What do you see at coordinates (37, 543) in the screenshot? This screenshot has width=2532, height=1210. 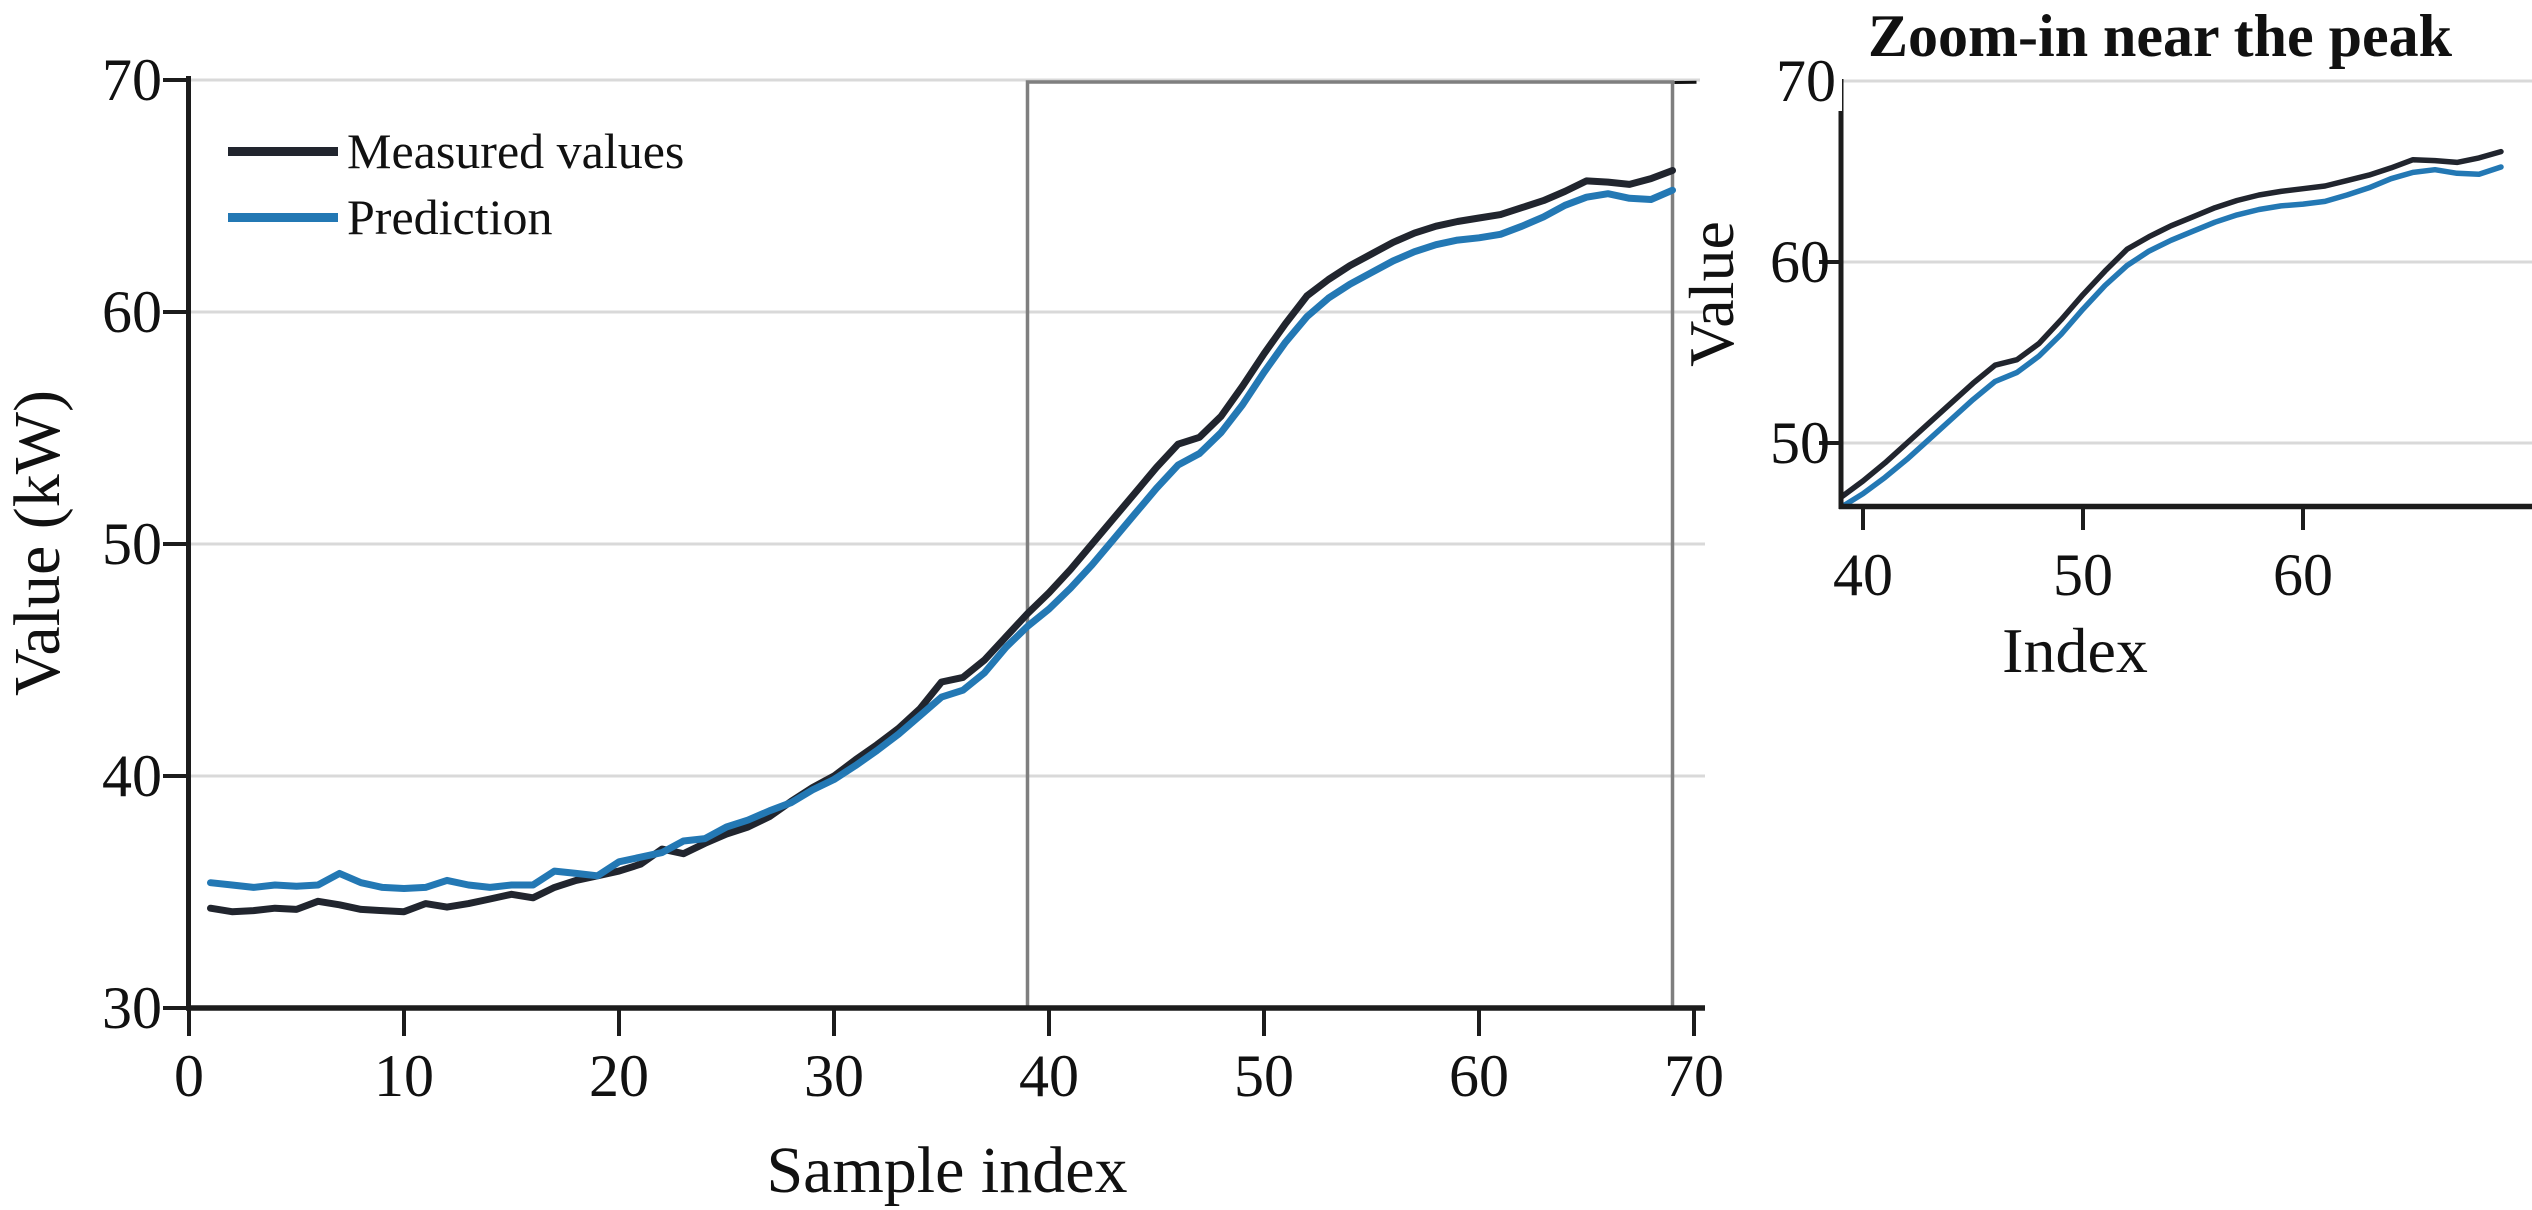 I see `main-y-axis-label: Value (kW)` at bounding box center [37, 543].